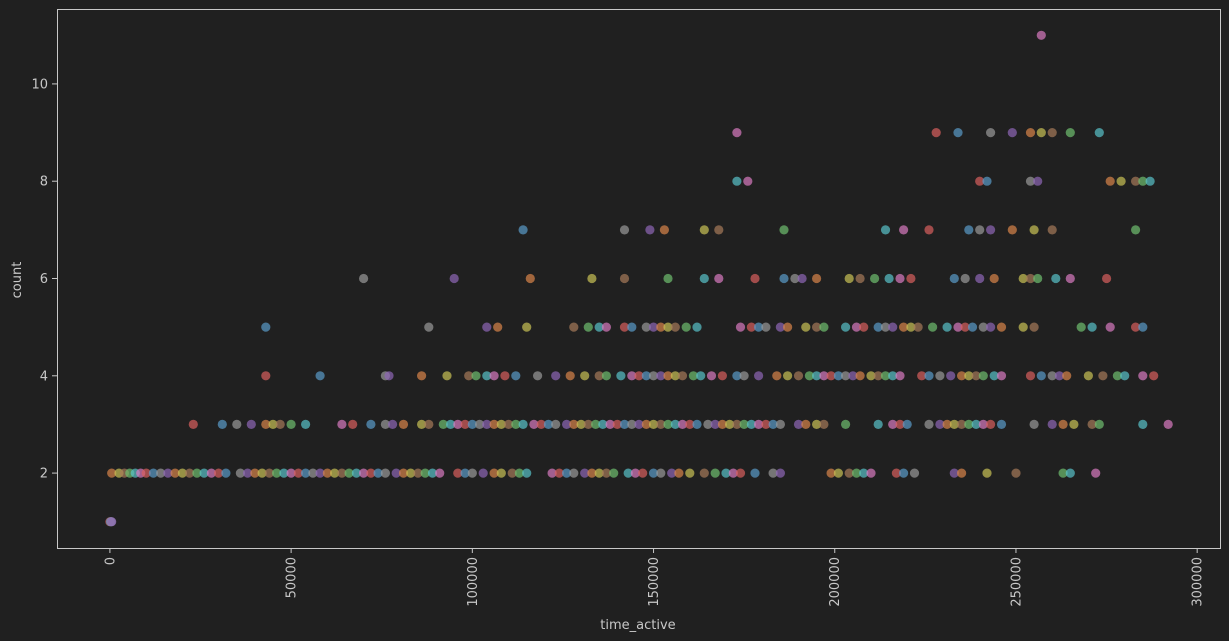 This screenshot has height=641, width=1229. I want to click on y-tick-label: 8, so click(44, 182).